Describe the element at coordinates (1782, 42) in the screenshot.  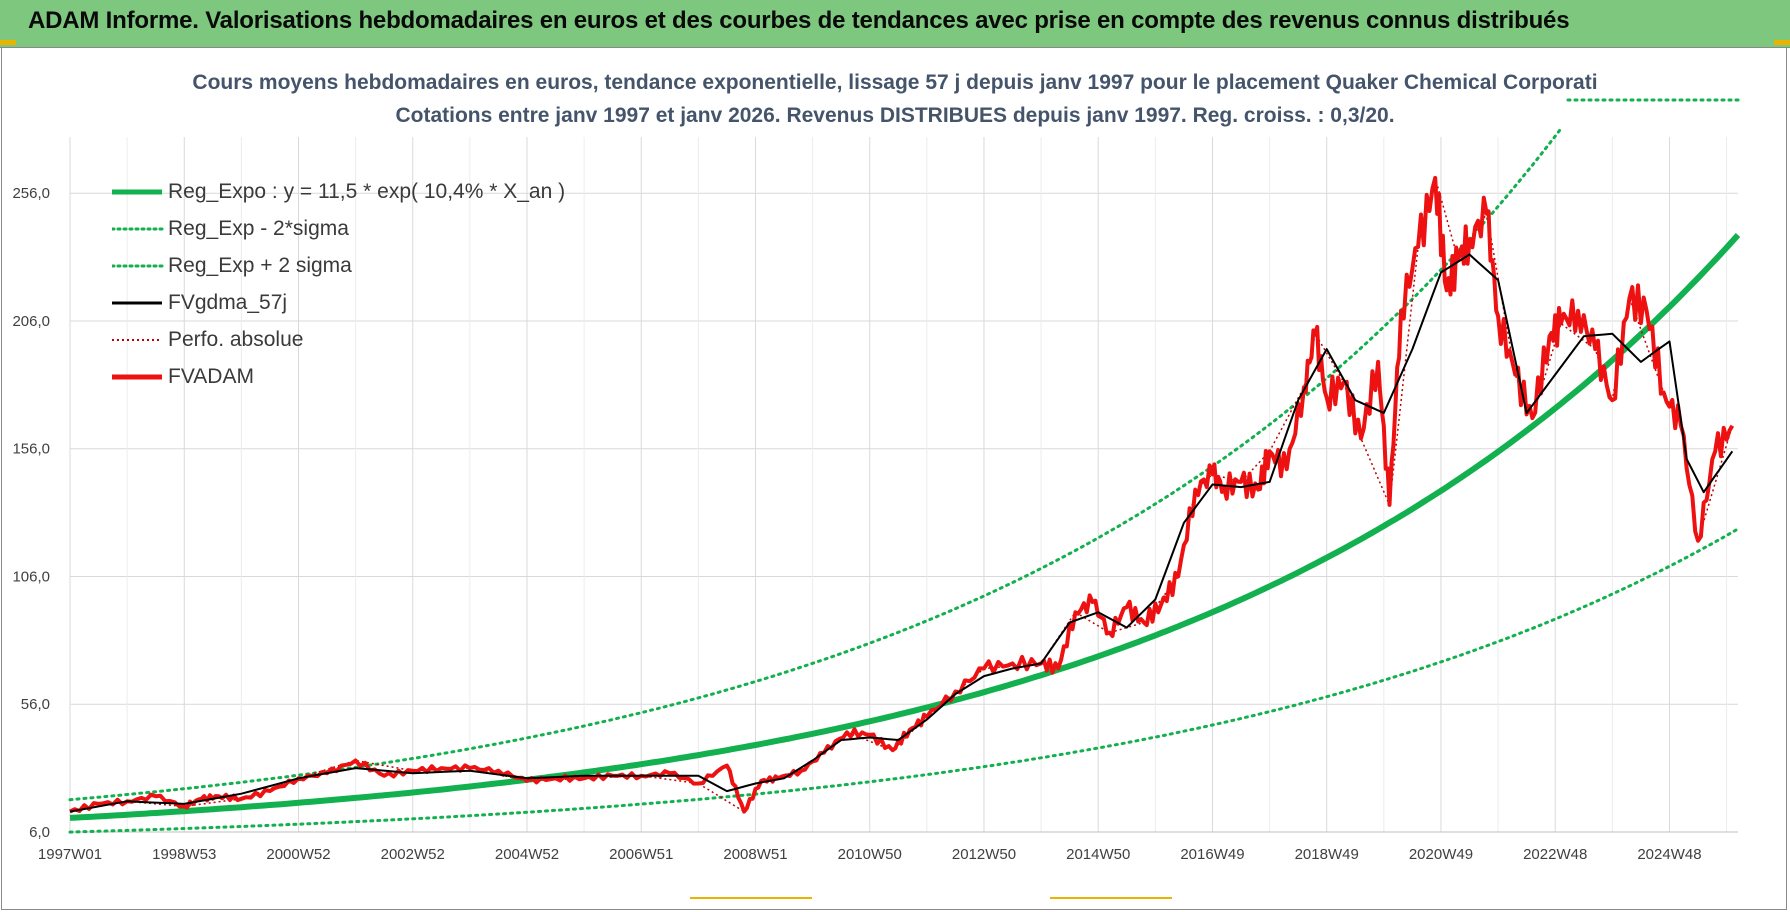
I see `corner-mark-top-right` at that location.